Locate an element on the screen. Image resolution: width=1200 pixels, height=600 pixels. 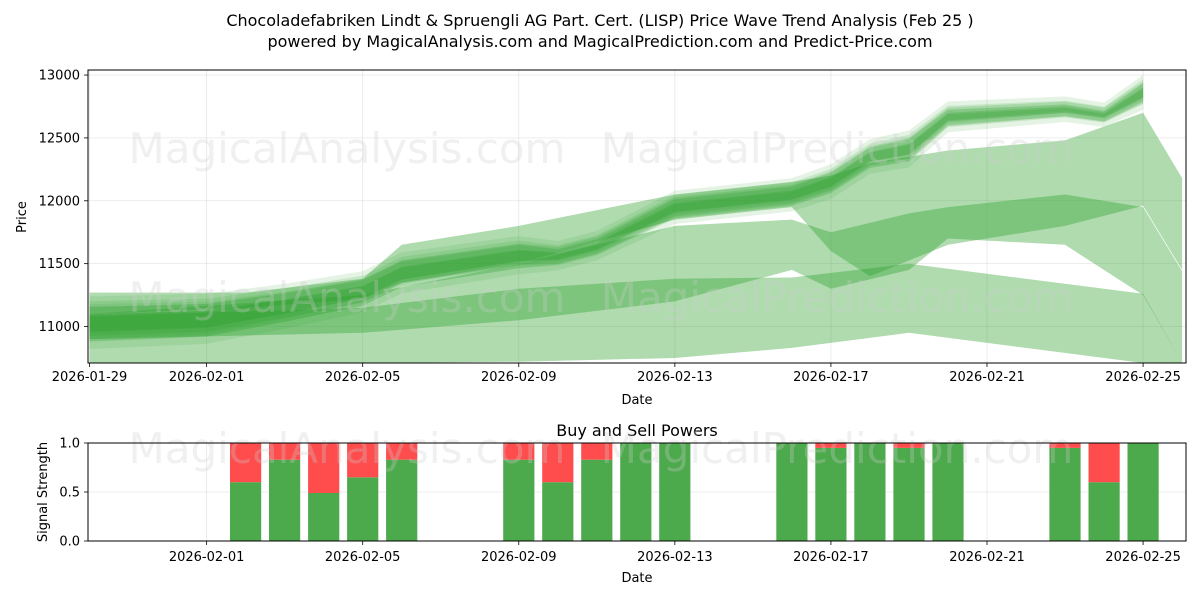
price-x-tick-label: 2026-02-13 is located at coordinates (675, 377).